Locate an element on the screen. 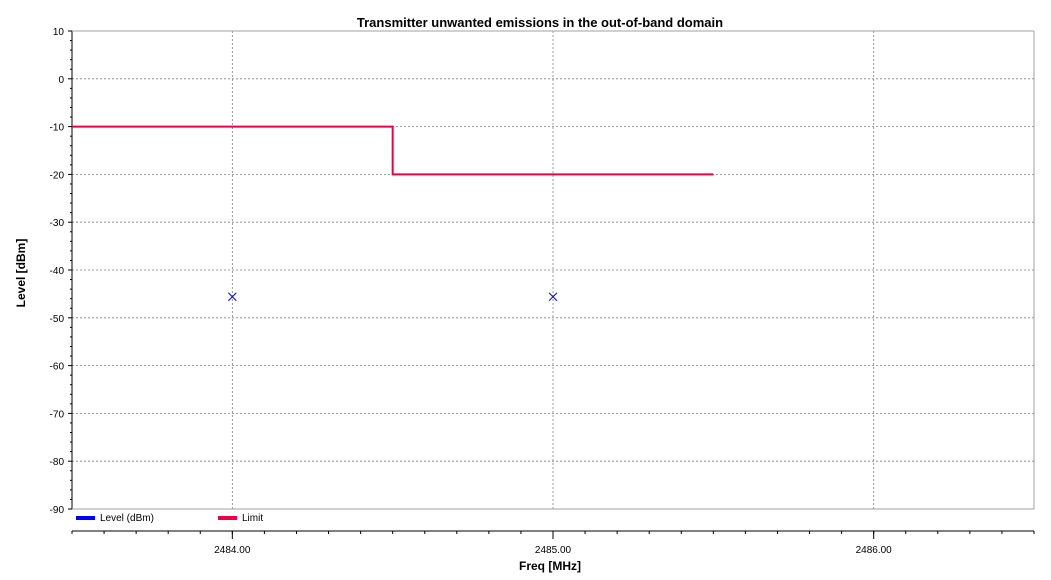 The width and height of the screenshot is (1051, 580). y-tick-label: -20 is located at coordinates (57, 175).